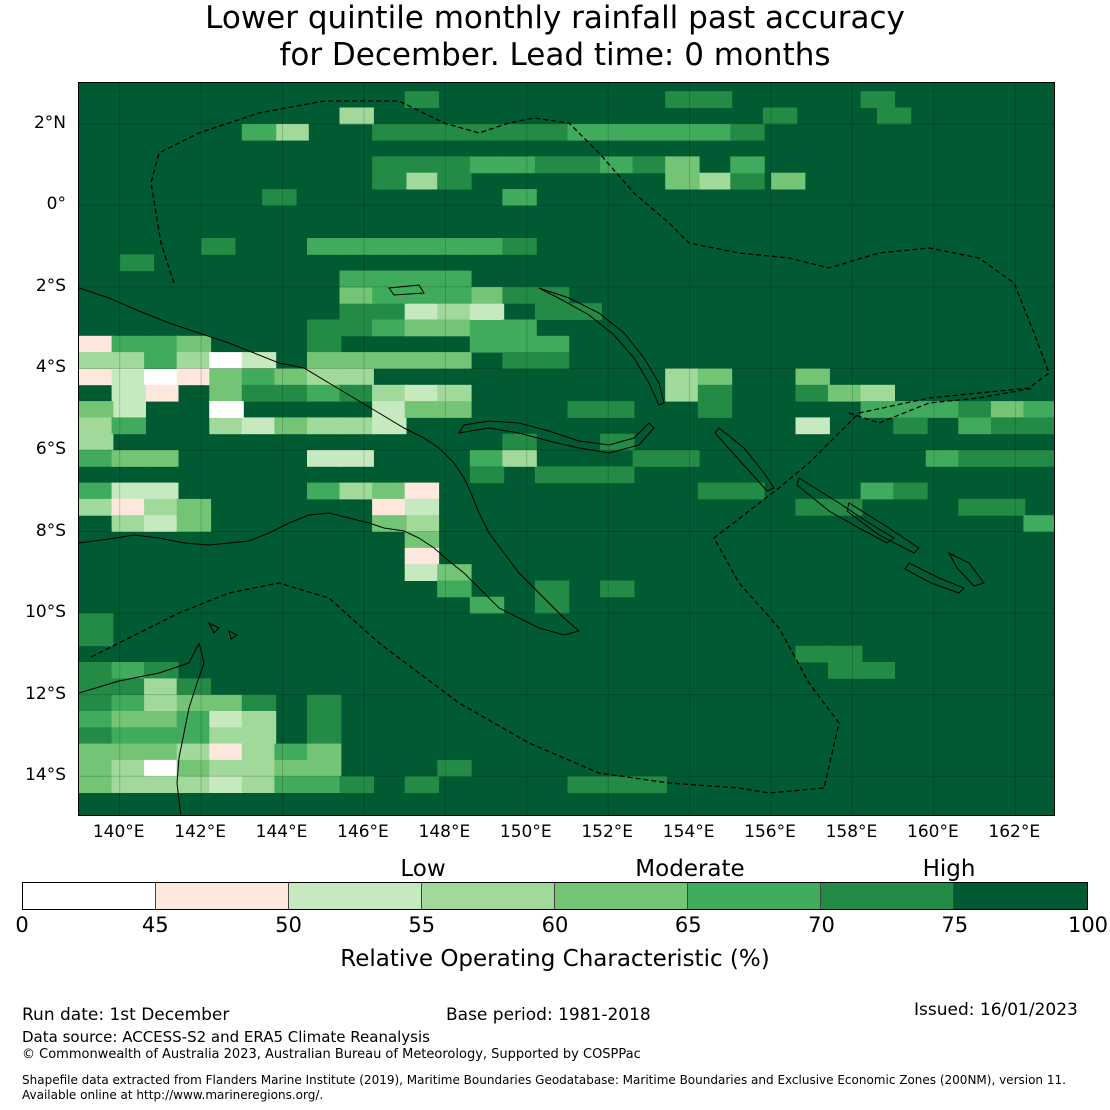  I want to click on y-tick-label: 14°S, so click(45, 775).